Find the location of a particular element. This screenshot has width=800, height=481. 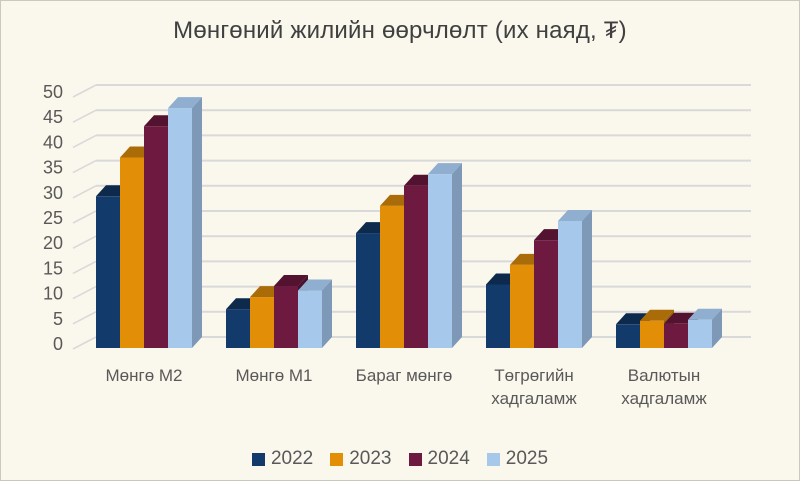

category-label: Валютын хадгаламж is located at coordinates (664, 387).